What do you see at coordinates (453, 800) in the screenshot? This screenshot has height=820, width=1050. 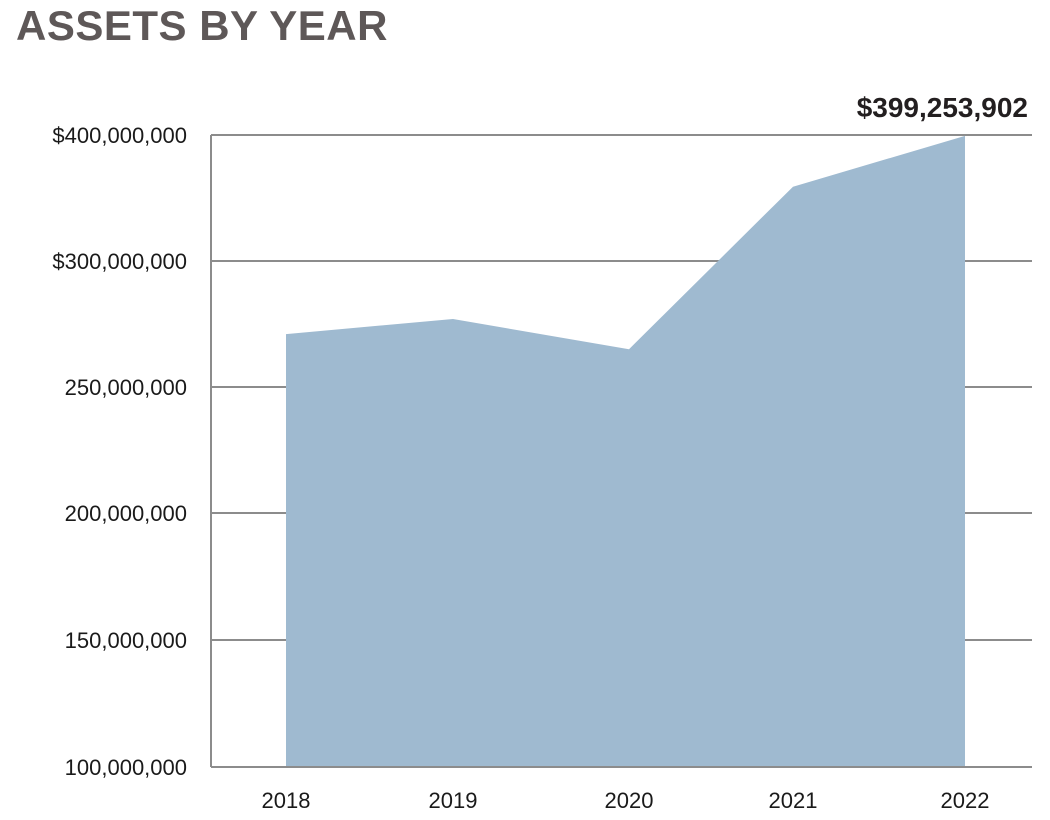 I see `x-tick-label: 2019` at bounding box center [453, 800].